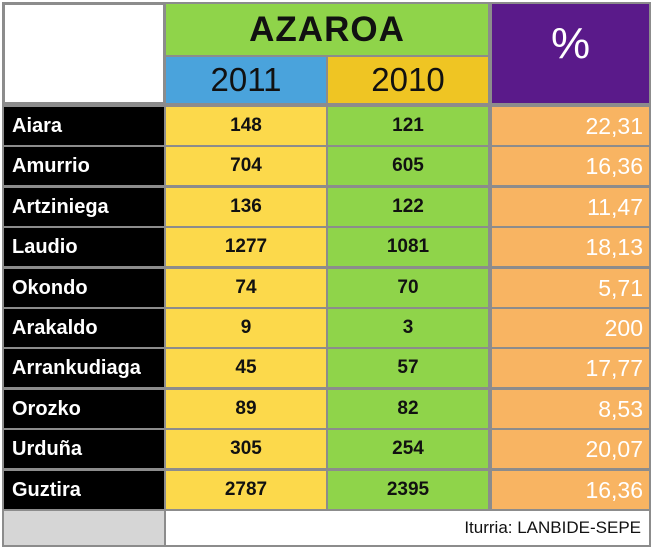  I want to click on row-value-2011: 9, so click(246, 328).